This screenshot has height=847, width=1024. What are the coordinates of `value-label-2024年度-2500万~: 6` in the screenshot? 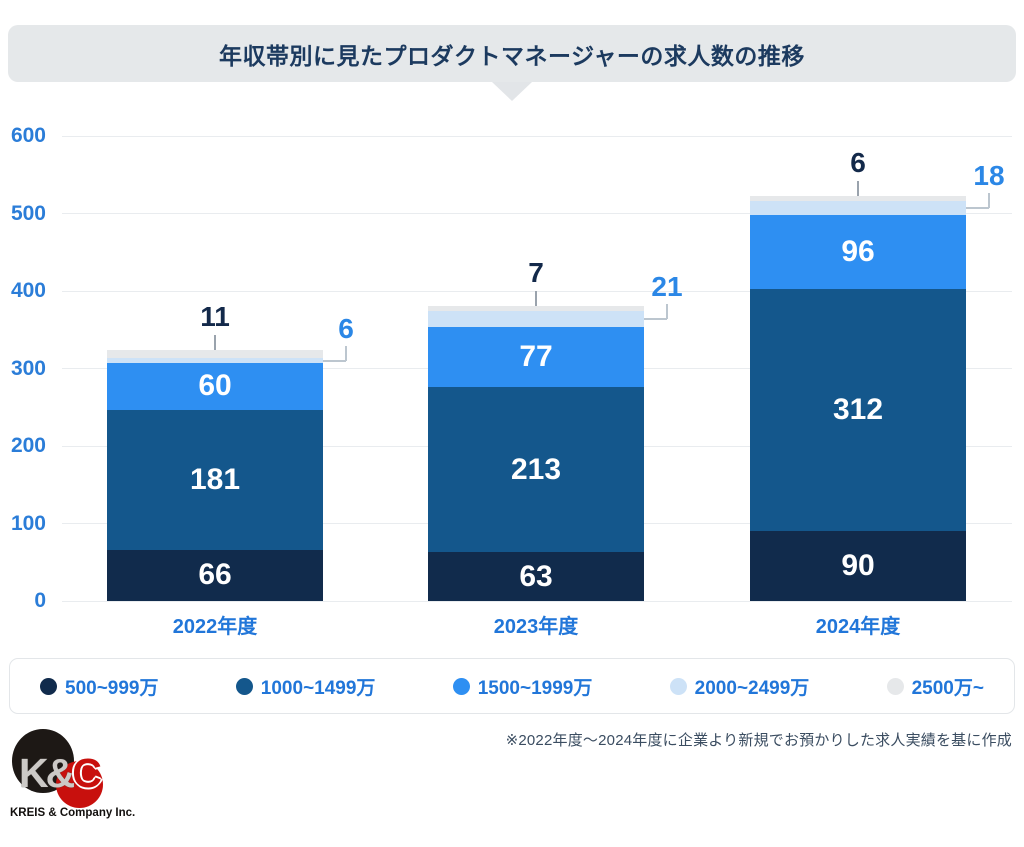 It's located at (858, 163).